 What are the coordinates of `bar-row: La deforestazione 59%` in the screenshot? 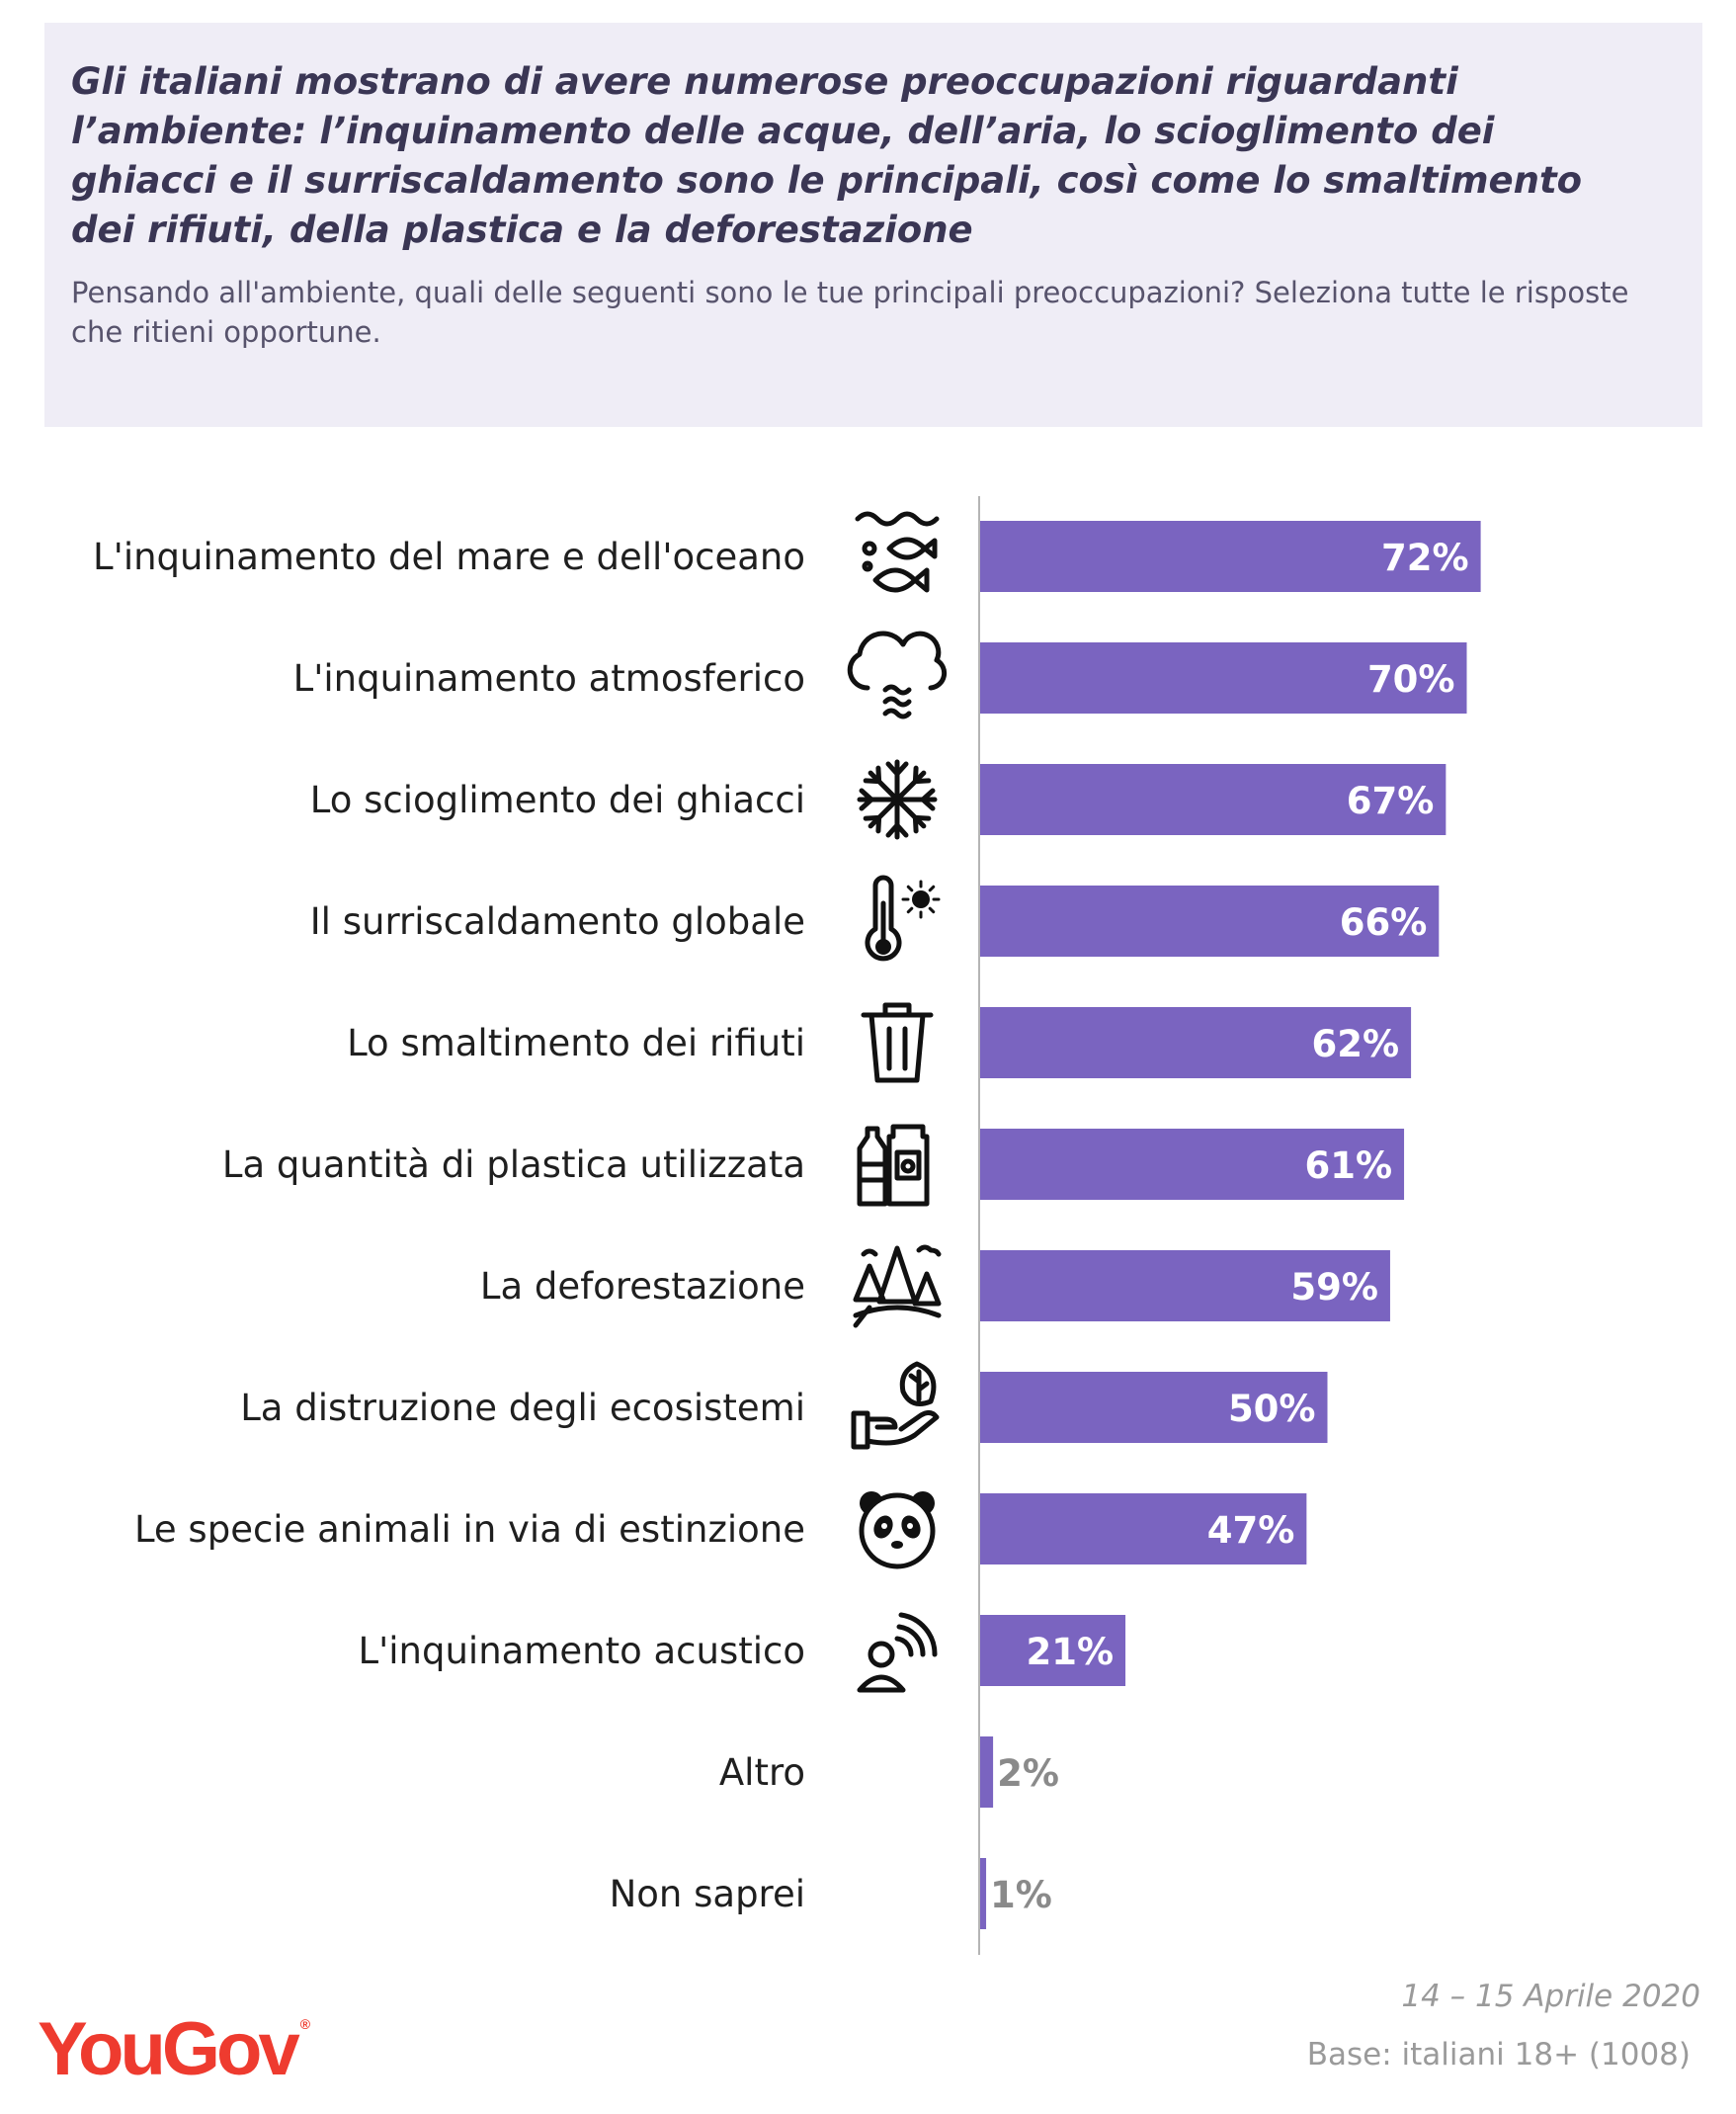 It's located at (935, 1286).